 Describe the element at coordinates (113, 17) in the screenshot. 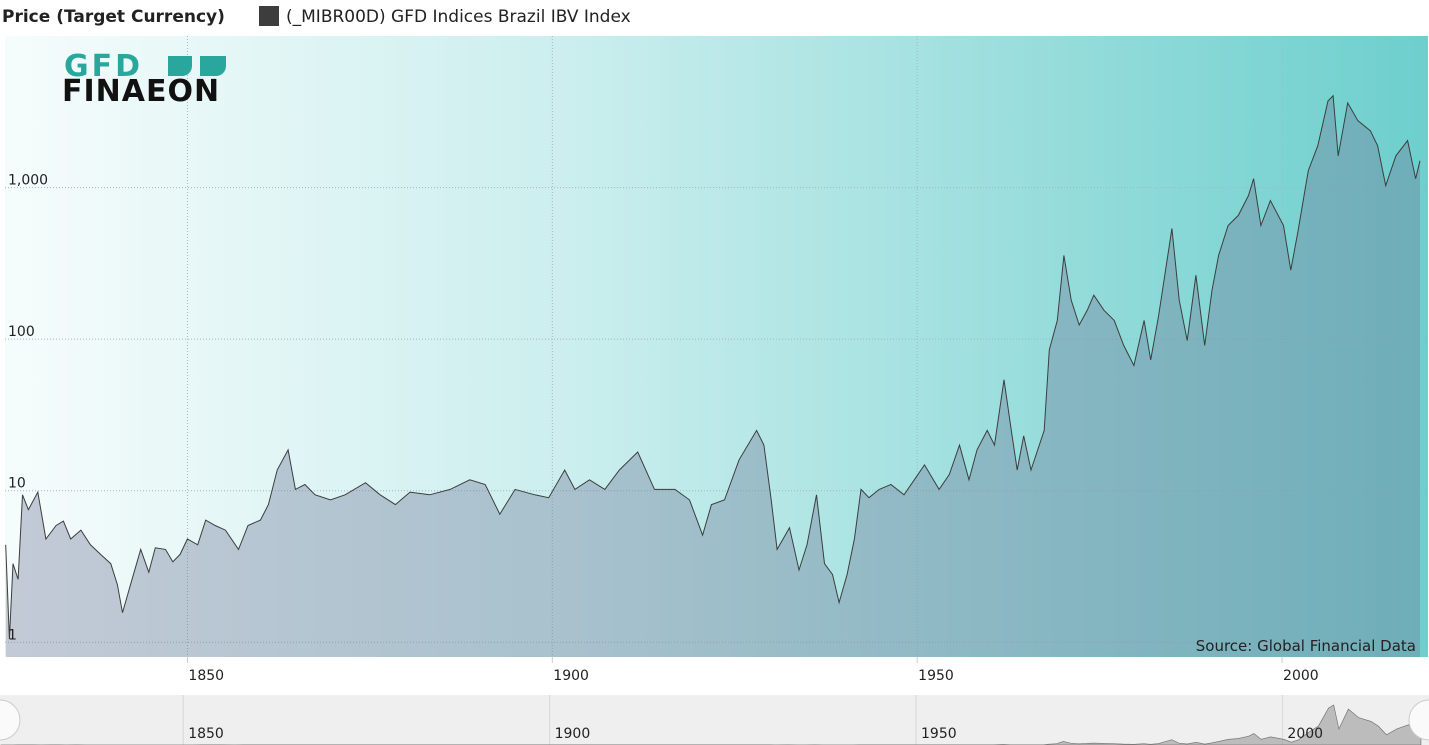

I see `legend-title: Price (Target Currency)` at that location.